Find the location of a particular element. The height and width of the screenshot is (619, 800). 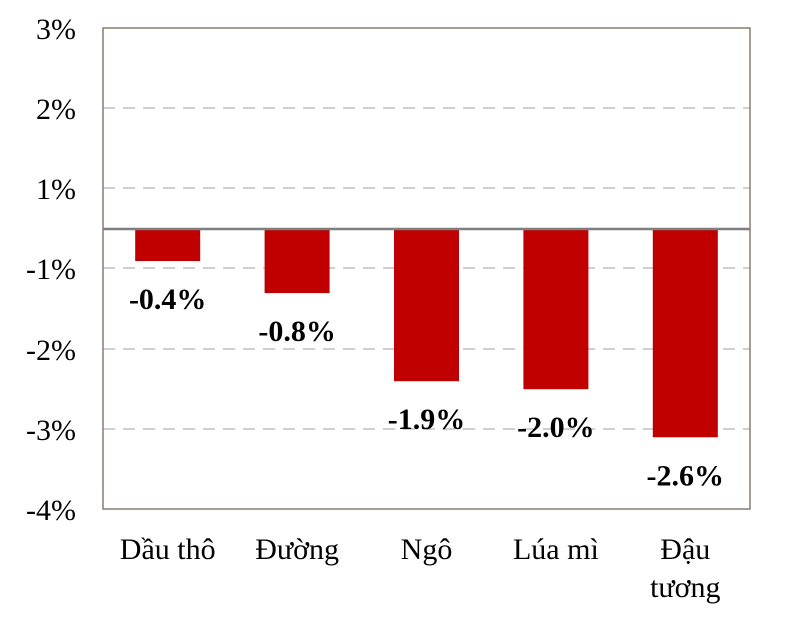

category-label: Lúa mì is located at coordinates (556, 549).